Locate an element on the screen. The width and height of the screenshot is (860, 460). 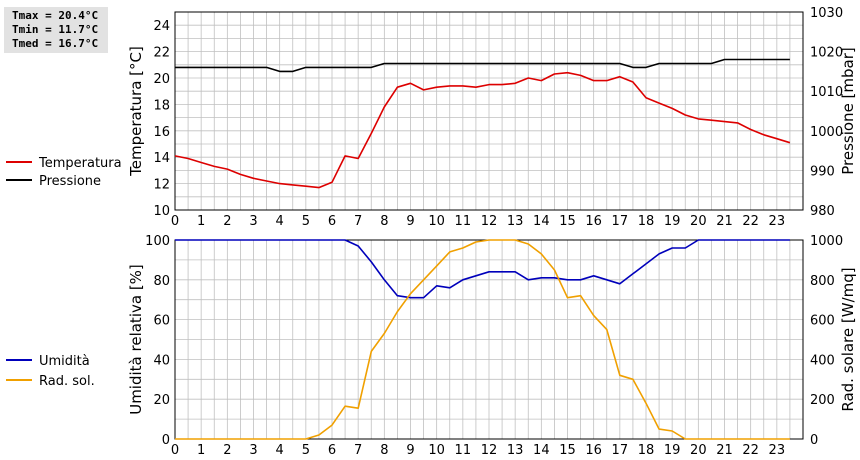
y-left-tick-label: 60 is located at coordinates (161, 321).